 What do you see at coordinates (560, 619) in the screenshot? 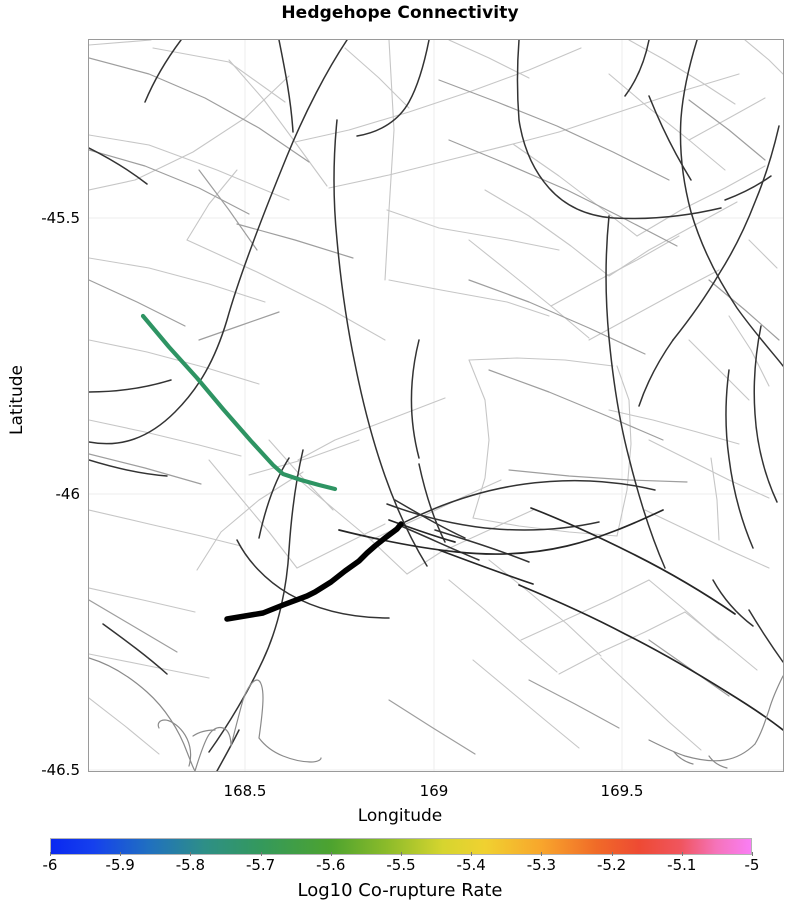
I see `regional-fault-trace` at bounding box center [560, 619].